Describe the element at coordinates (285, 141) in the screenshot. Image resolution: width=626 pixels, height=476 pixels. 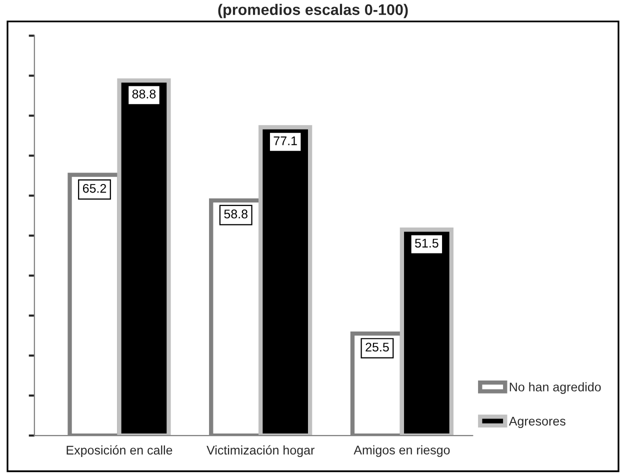
I see `data-label: 77.1` at that location.